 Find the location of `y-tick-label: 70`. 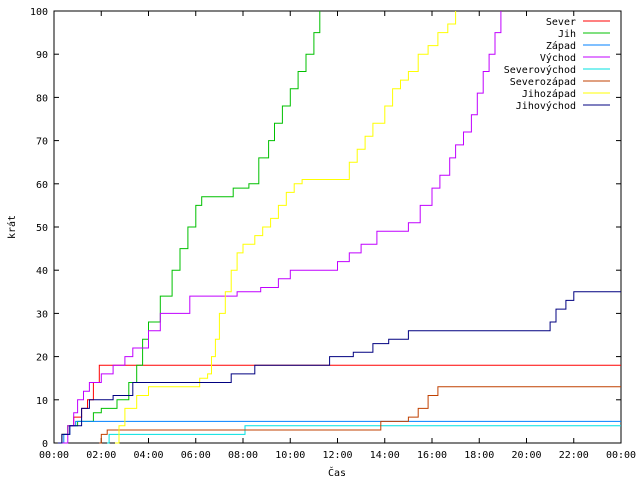

y-tick-label: 70 is located at coordinates (42, 142).